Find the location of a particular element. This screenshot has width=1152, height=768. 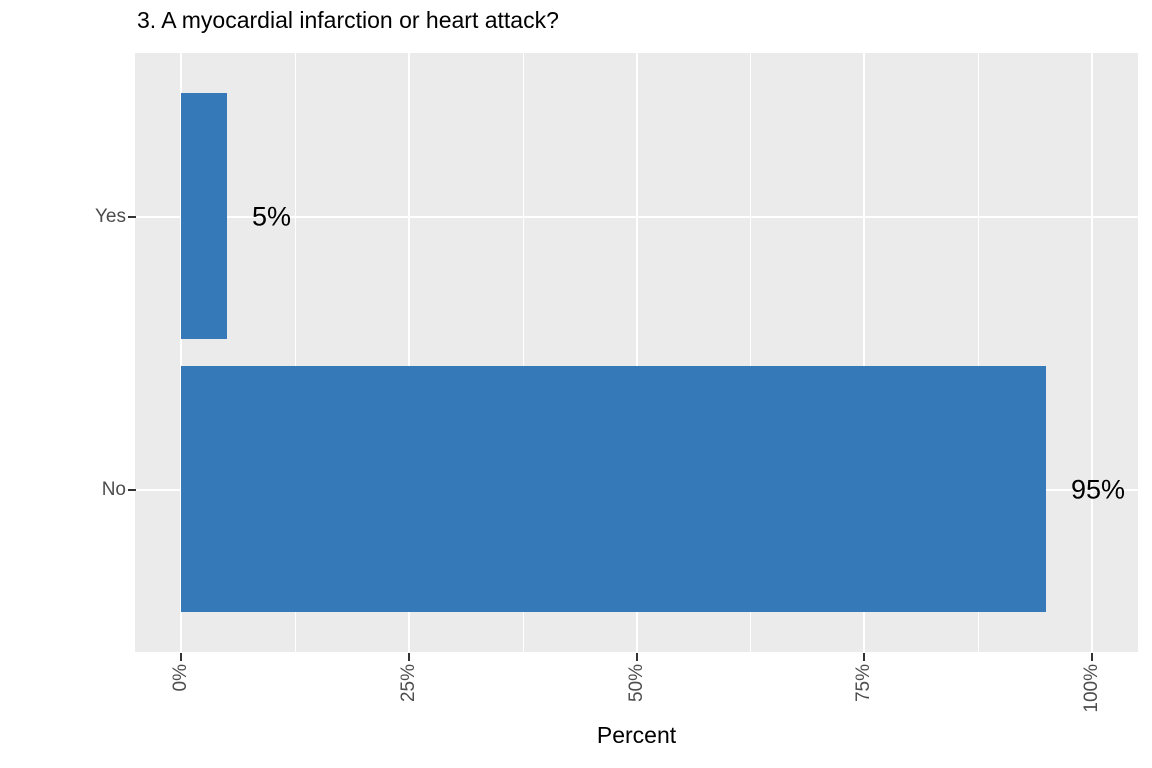

y-axis-label-yes: Yes is located at coordinates (110, 216).